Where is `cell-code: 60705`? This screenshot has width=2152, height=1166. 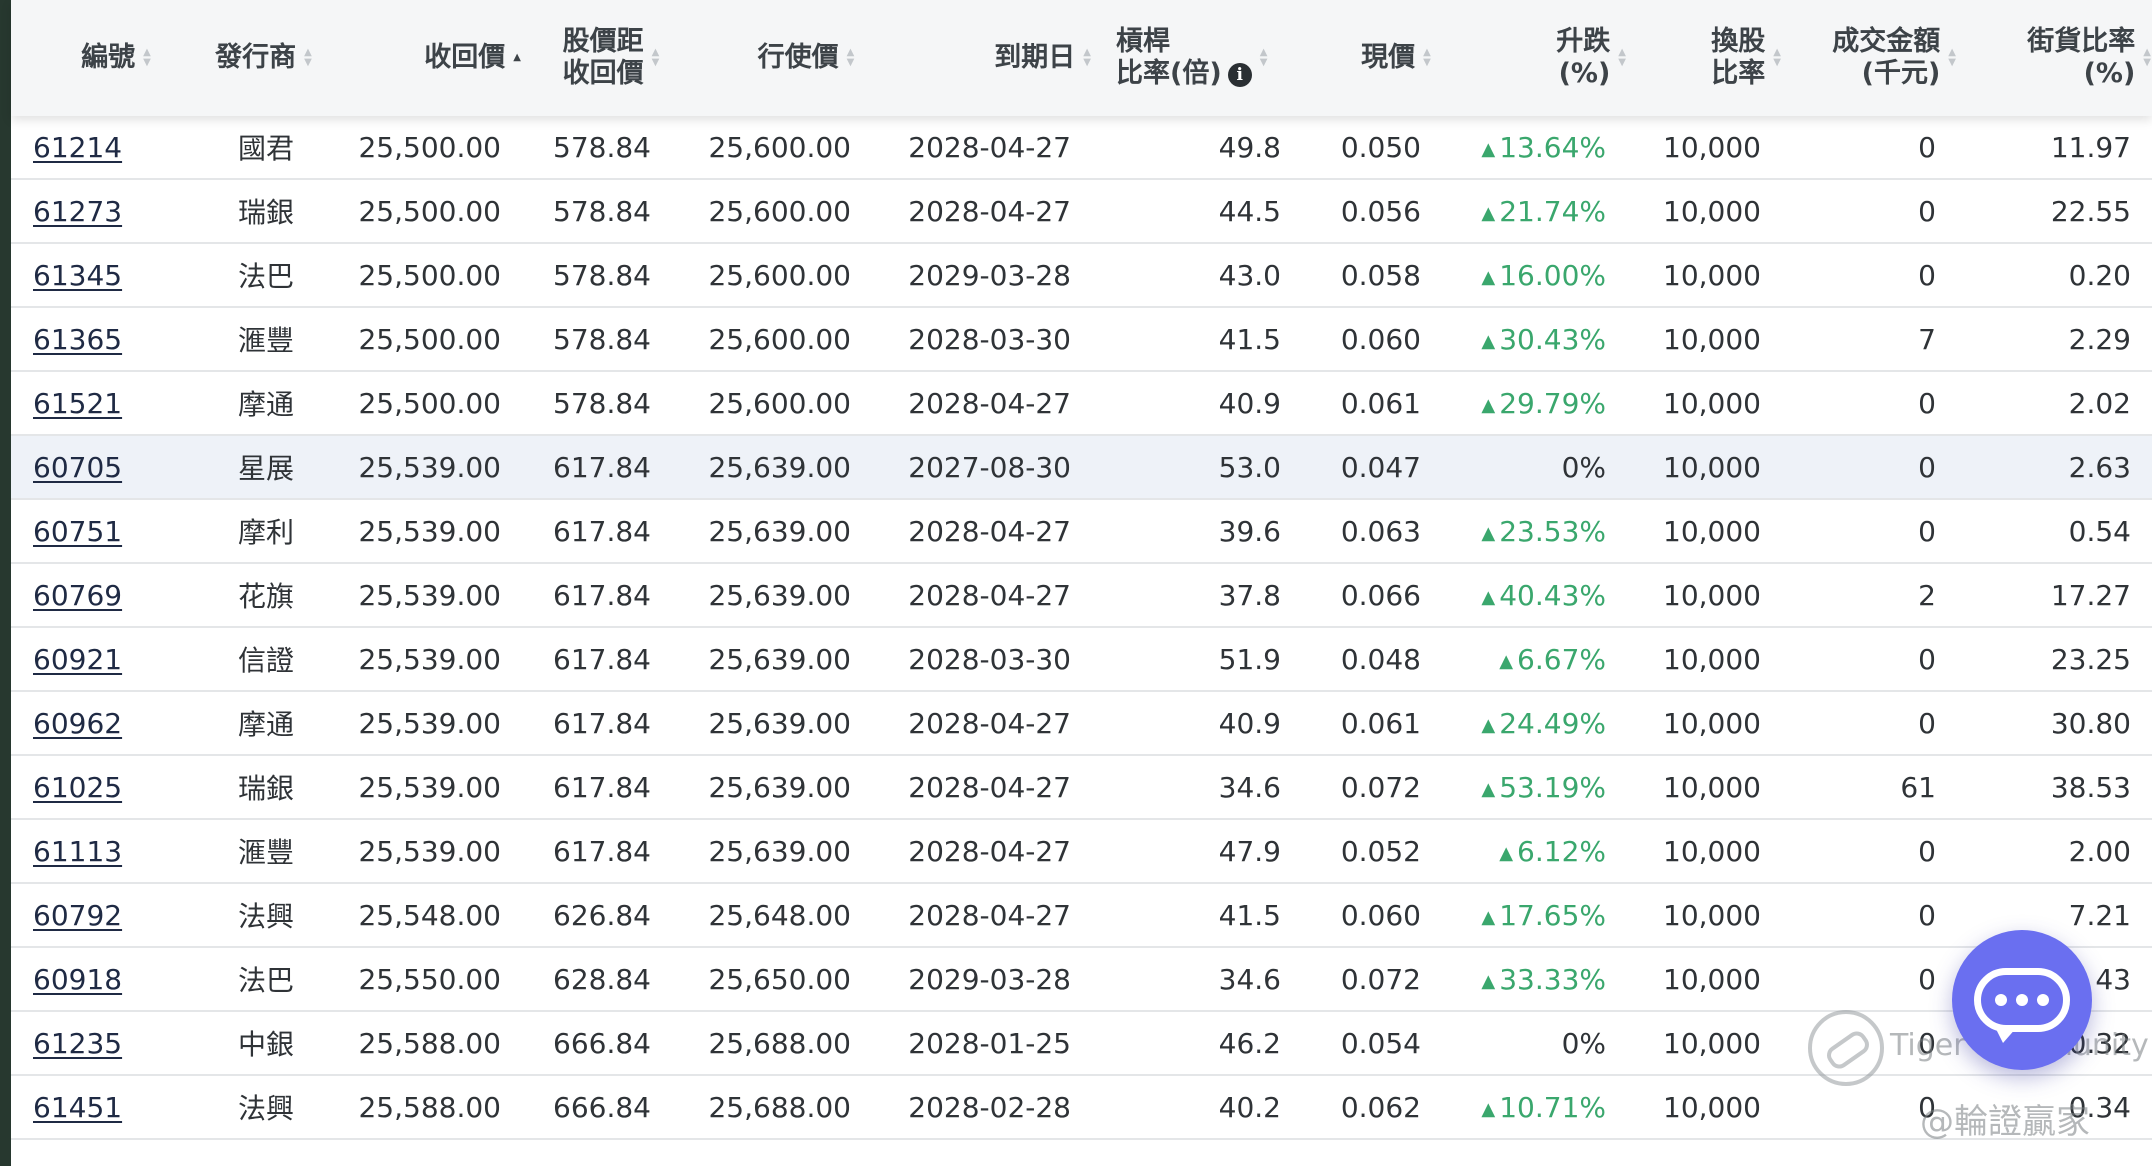
cell-code: 60705 is located at coordinates (103, 467).